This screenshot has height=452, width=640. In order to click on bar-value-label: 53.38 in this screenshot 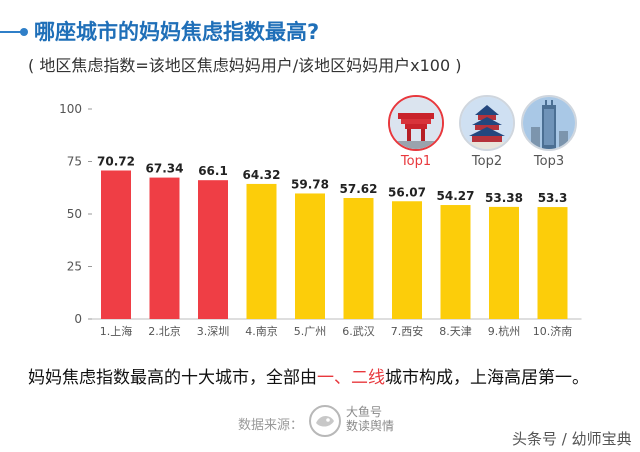, I will do `click(504, 198)`.